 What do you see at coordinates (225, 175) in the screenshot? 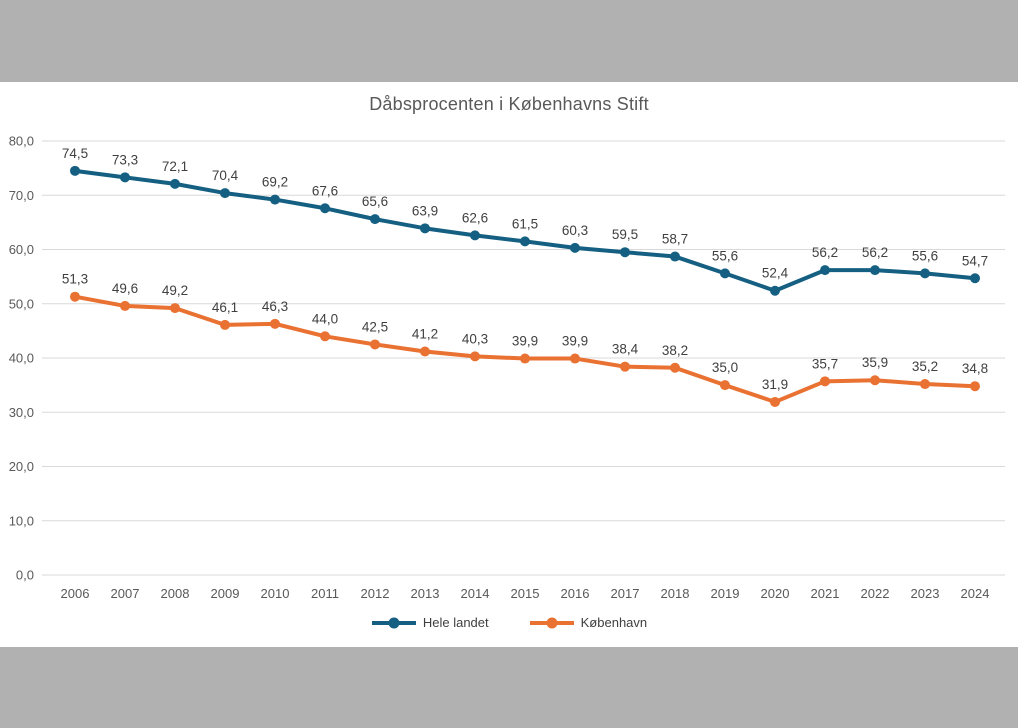
I see `data-point-label: 70,4` at bounding box center [225, 175].